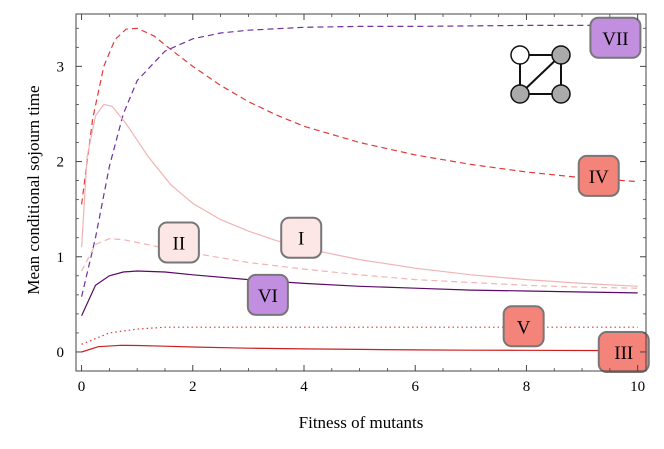 The height and width of the screenshot is (449, 664). I want to click on x-tick-label: 6, so click(415, 387).